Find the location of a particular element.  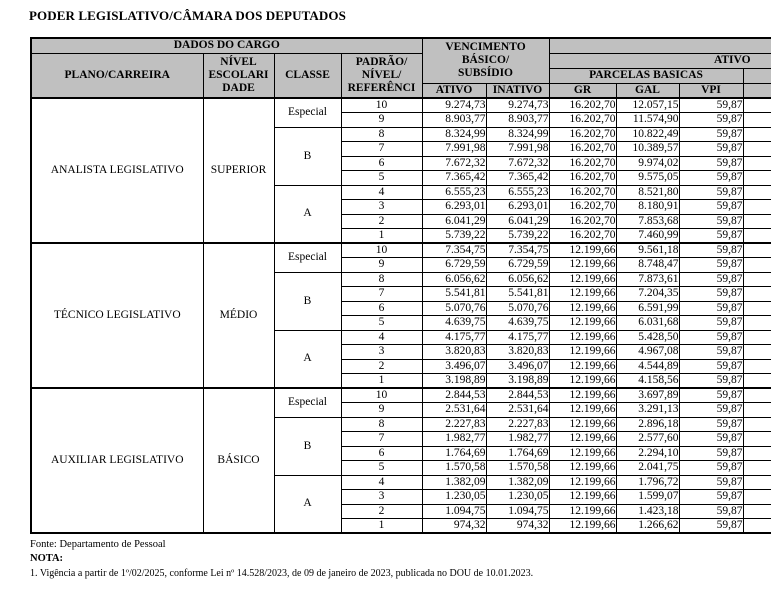

career-cell: ANALISTA LEGISLATIVO is located at coordinates (117, 170).